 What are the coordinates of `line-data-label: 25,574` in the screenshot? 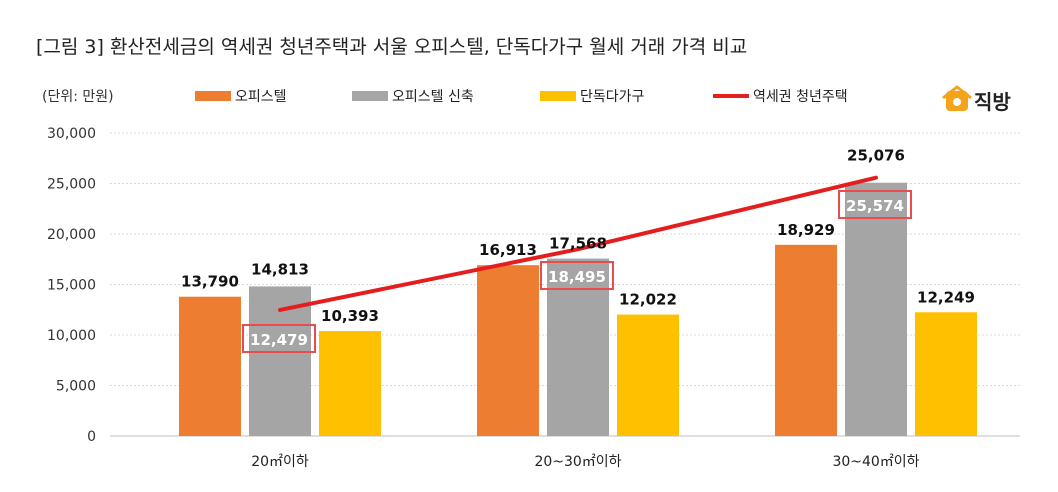 It's located at (875, 206).